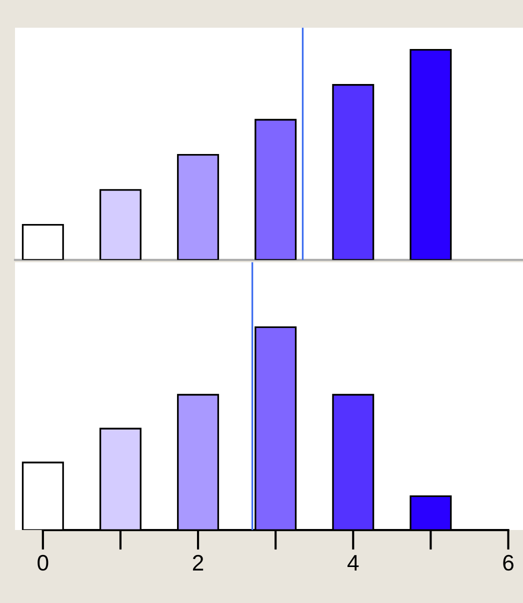 This screenshot has width=523, height=603. Describe the element at coordinates (198, 562) in the screenshot. I see `x-tick-label: 2` at that location.